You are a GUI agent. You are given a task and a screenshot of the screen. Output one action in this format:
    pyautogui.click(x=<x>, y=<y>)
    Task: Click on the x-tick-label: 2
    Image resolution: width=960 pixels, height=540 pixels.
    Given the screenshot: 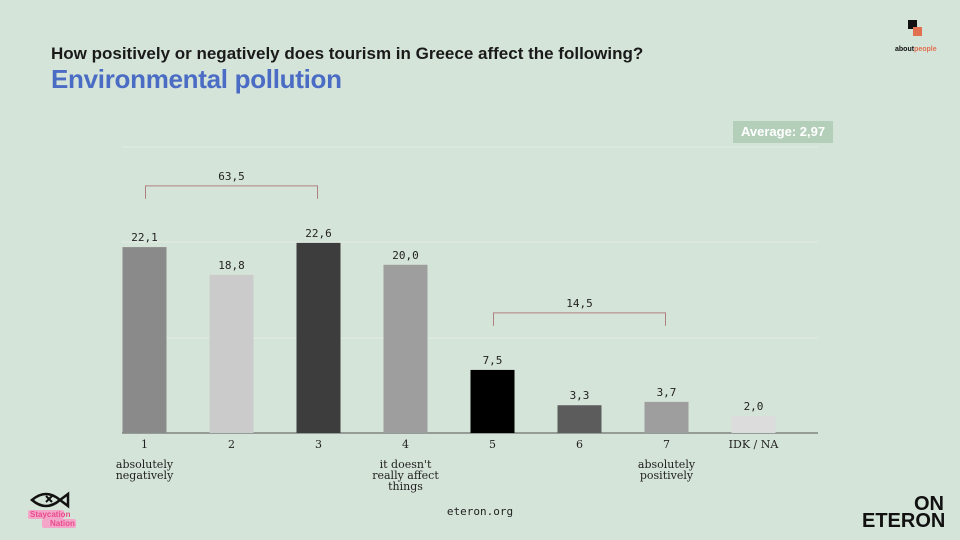 What is the action you would take?
    pyautogui.click(x=231, y=444)
    